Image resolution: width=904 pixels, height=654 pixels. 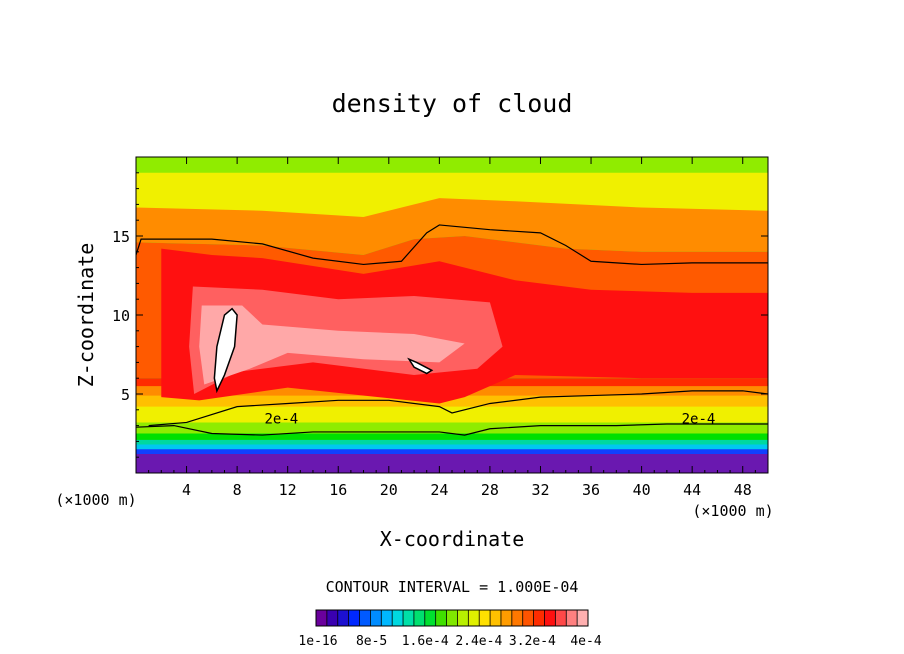 I want to click on band-green-top, so click(x=452, y=165).